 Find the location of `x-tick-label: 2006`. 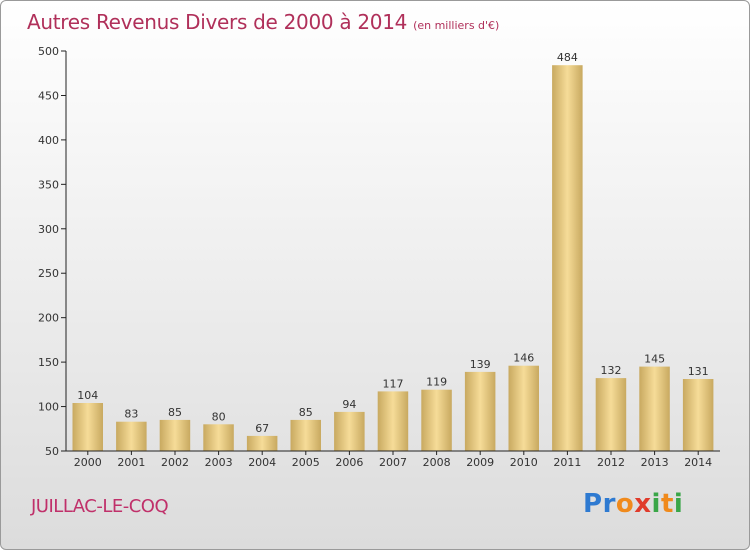

x-tick-label: 2006 is located at coordinates (349, 462).